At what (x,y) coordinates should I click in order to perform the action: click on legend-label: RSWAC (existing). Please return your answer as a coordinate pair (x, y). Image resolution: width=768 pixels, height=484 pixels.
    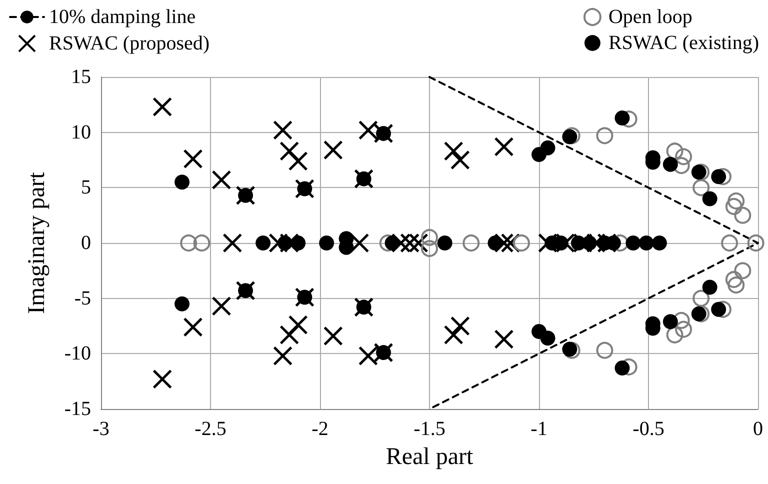
    Looking at the image, I should click on (684, 43).